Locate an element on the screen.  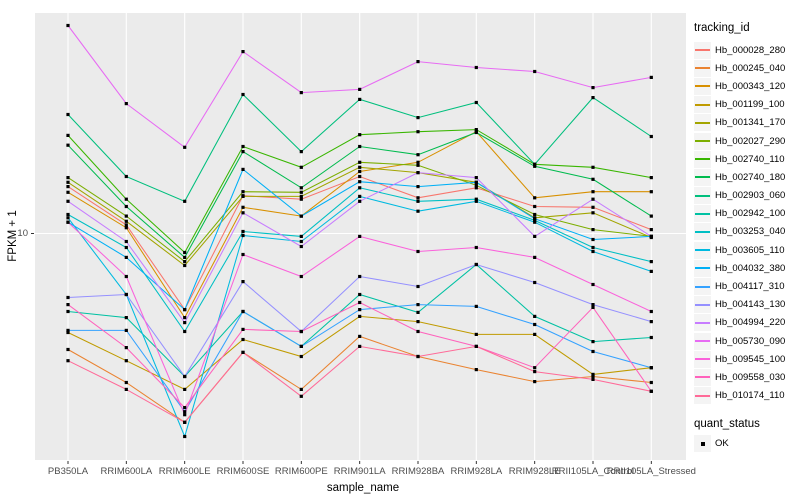
legend-title-tracking-id: tracking_id is located at coordinates (722, 28).